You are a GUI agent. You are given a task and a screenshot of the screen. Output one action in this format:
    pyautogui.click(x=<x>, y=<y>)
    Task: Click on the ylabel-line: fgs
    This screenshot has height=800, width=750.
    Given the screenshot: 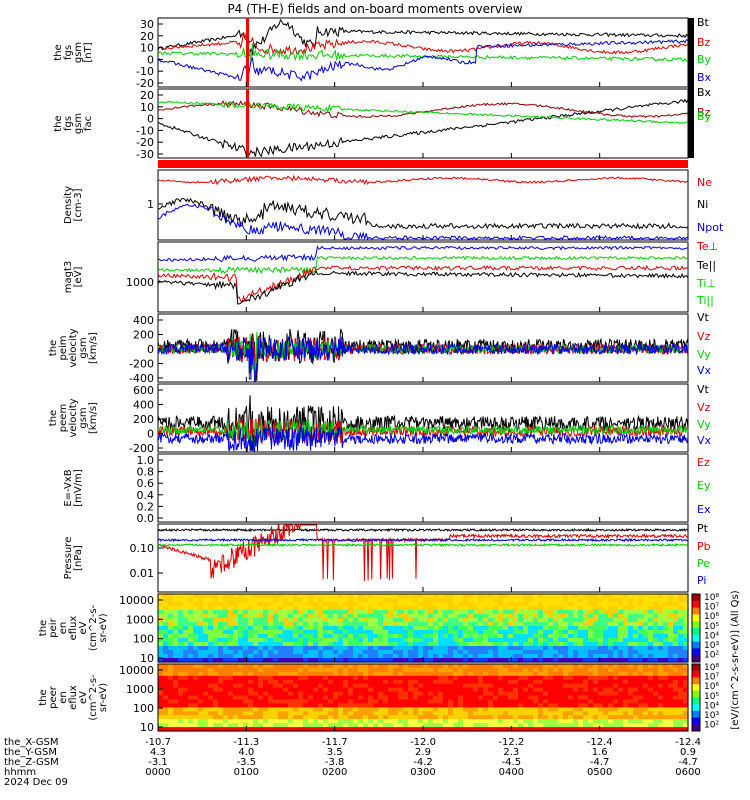 What is the action you would take?
    pyautogui.click(x=68, y=52)
    